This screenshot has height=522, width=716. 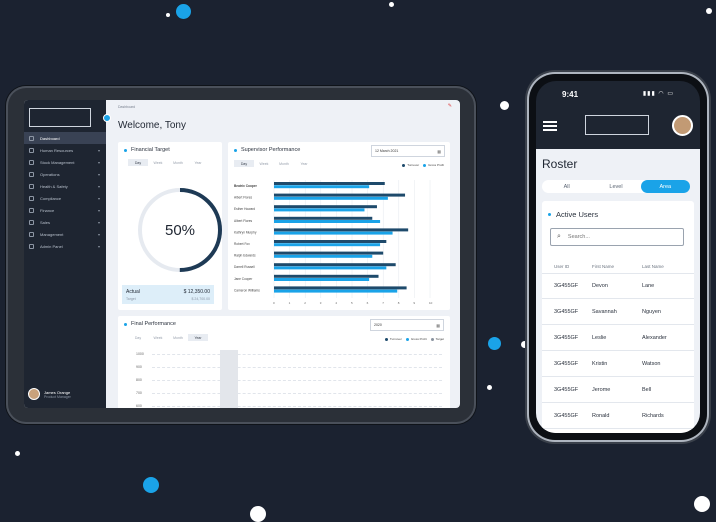 I want to click on y-tick-label: 700, so click(x=139, y=393).